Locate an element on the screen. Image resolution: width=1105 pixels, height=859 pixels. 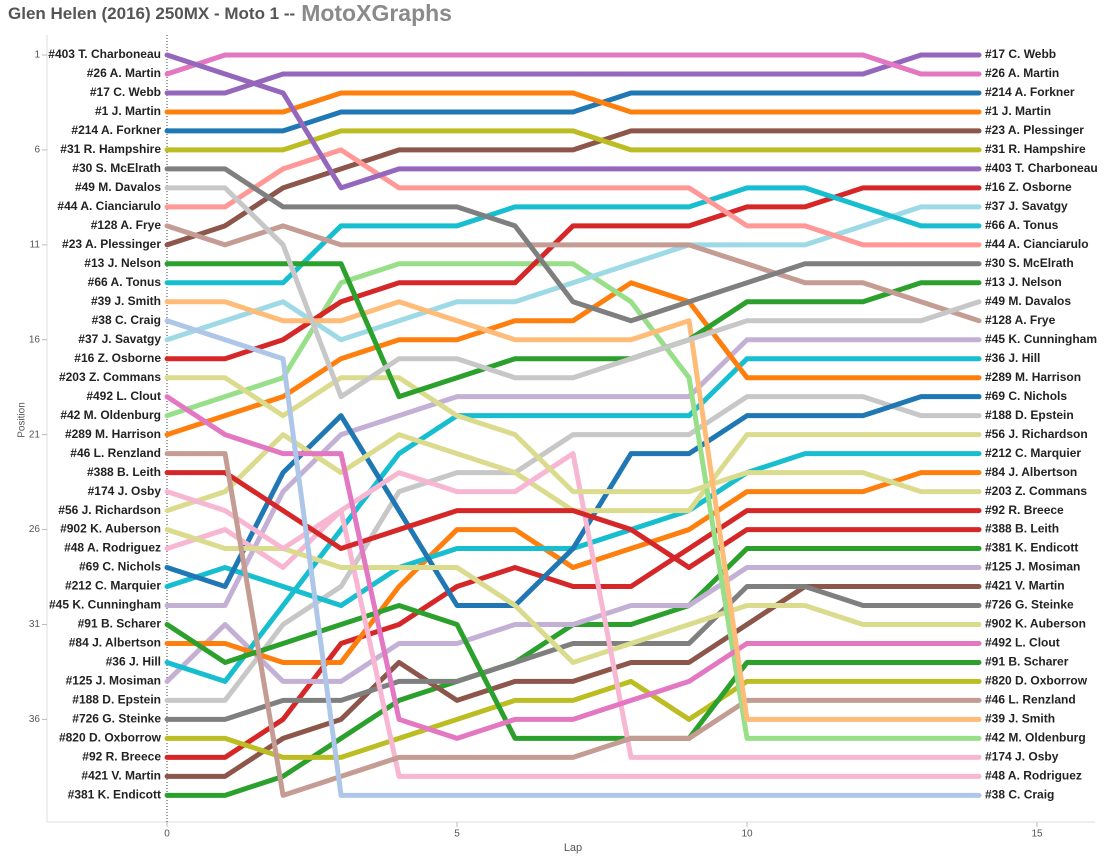
start-label: #820 D. Oxborrow is located at coordinates (110, 738).